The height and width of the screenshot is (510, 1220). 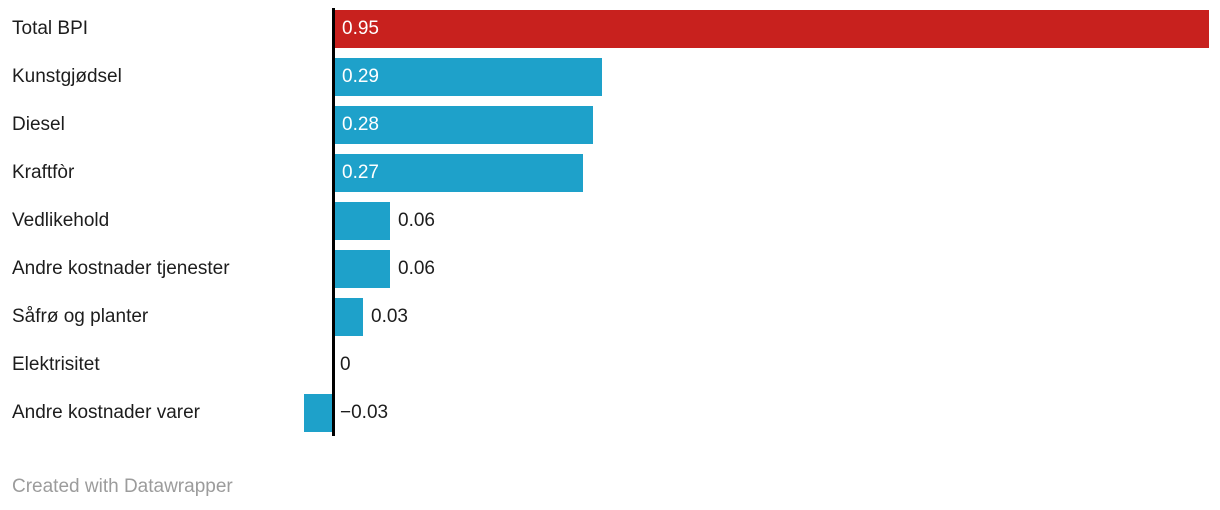 I want to click on category-label: Kraftfòr, so click(x=43, y=172).